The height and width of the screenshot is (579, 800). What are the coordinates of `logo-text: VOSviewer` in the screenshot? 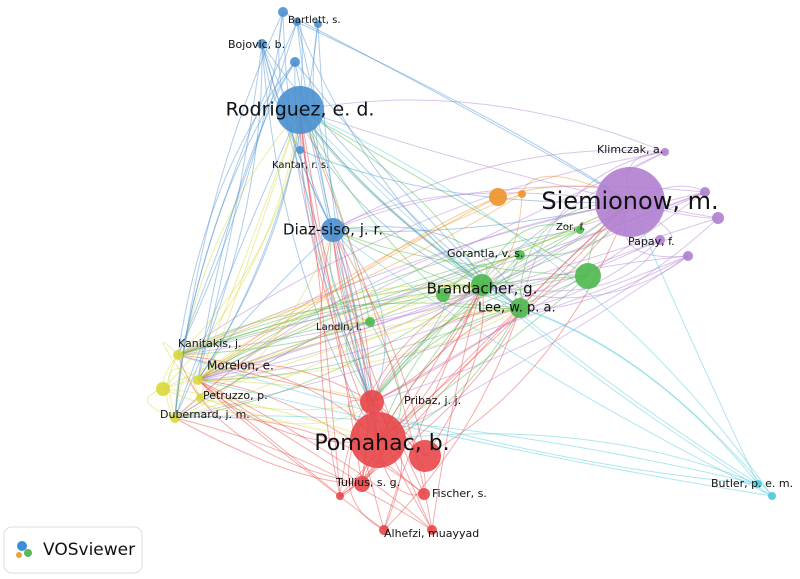 It's located at (89, 550).